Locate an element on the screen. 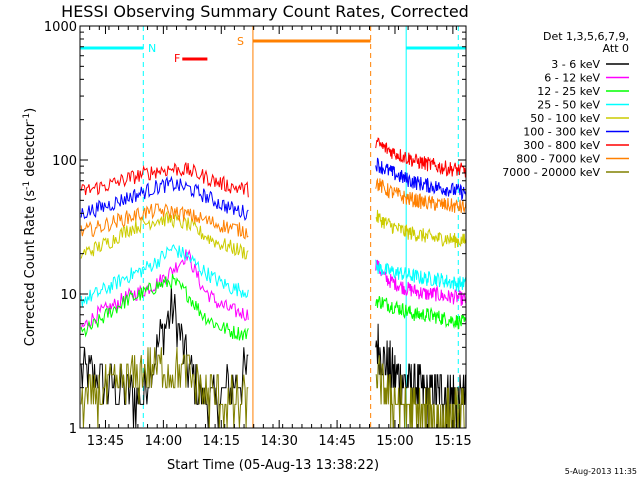 Image resolution: width=640 pixels, height=480 pixels. series-line-1-seg1 is located at coordinates (164, 289).